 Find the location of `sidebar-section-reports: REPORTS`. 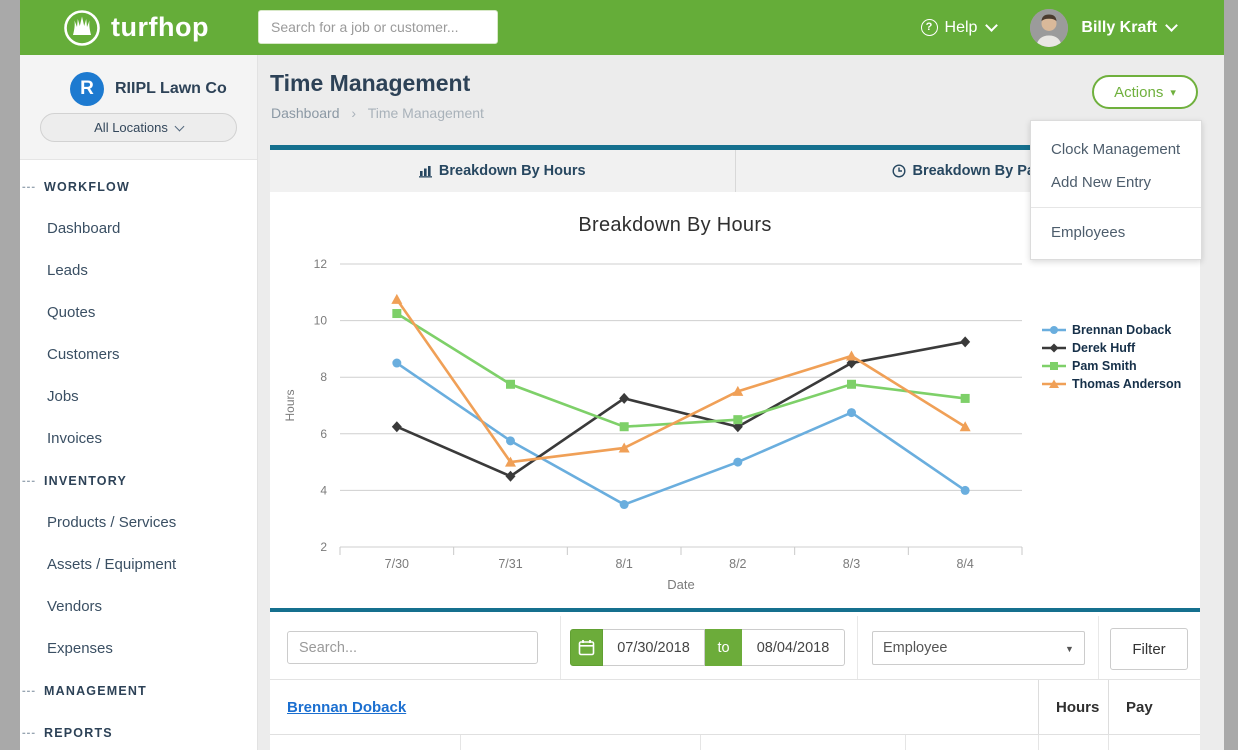

sidebar-section-reports: REPORTS is located at coordinates (138, 731).